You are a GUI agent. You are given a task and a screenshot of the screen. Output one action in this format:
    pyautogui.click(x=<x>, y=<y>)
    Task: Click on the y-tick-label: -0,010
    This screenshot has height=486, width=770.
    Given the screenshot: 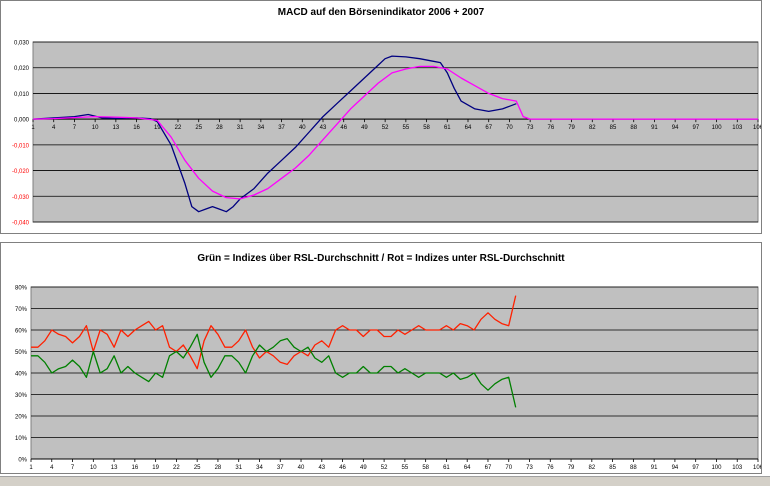 What is the action you would take?
    pyautogui.click(x=21, y=146)
    